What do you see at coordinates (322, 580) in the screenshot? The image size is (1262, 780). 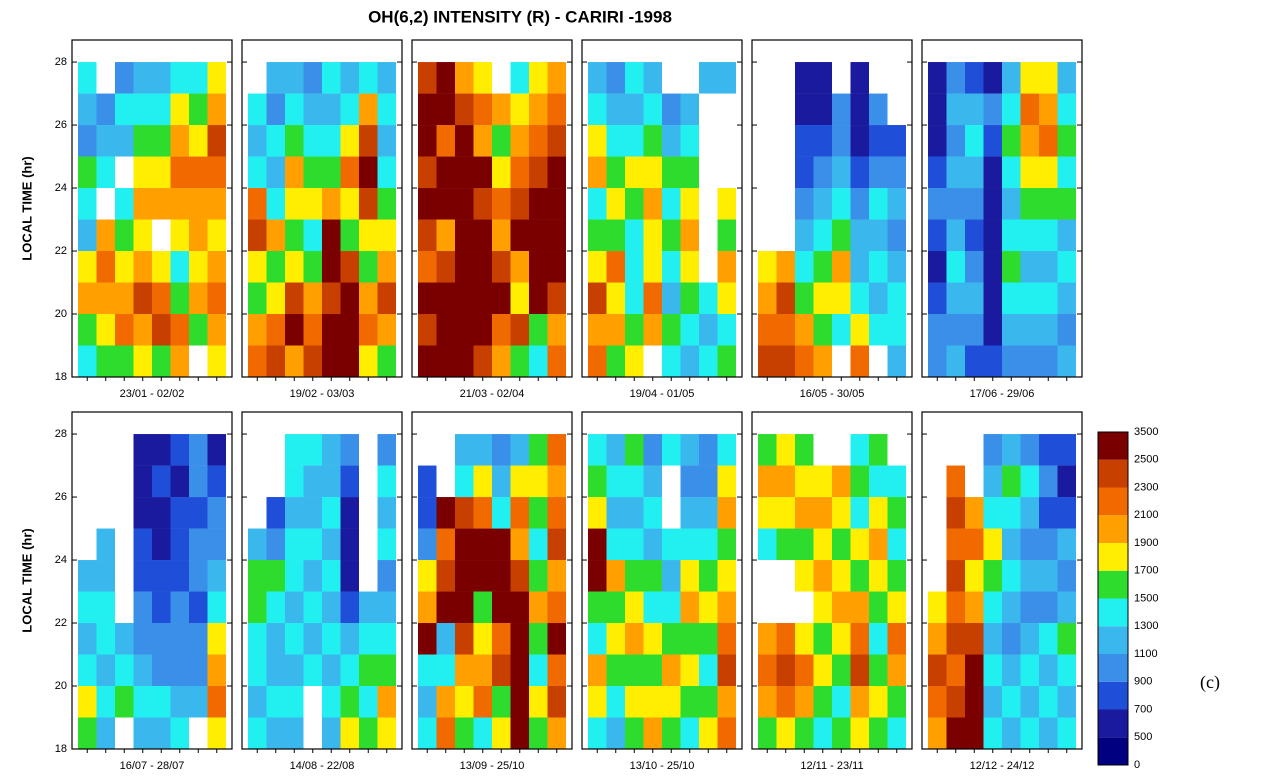 I see `panel-frame` at bounding box center [322, 580].